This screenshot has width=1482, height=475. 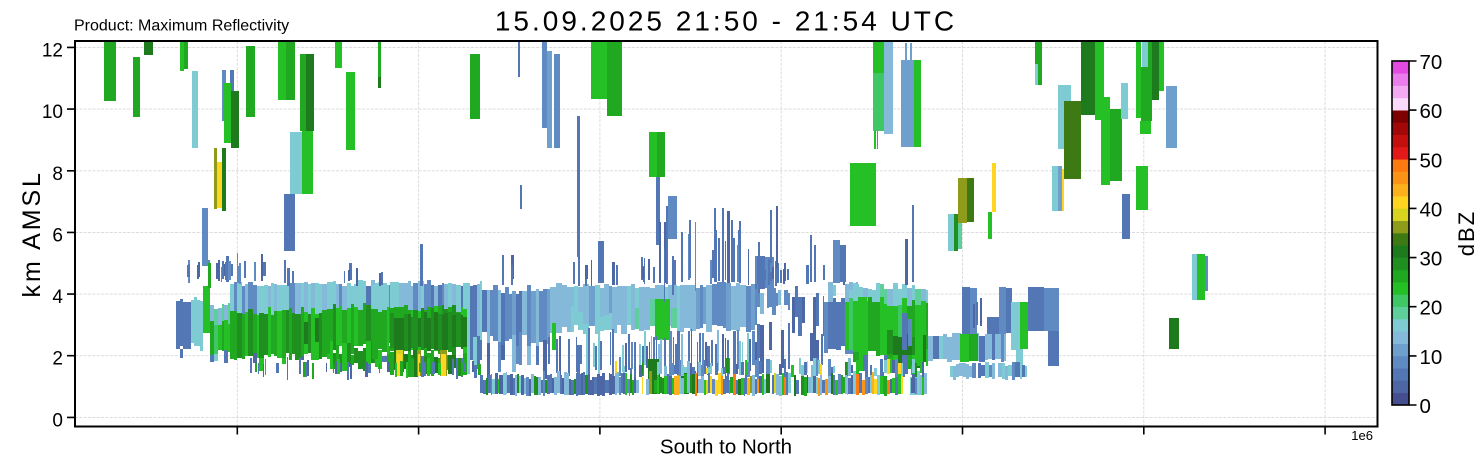 What do you see at coordinates (181, 26) in the screenshot?
I see `svg-text: Product: Maximum Reflectivity` at bounding box center [181, 26].